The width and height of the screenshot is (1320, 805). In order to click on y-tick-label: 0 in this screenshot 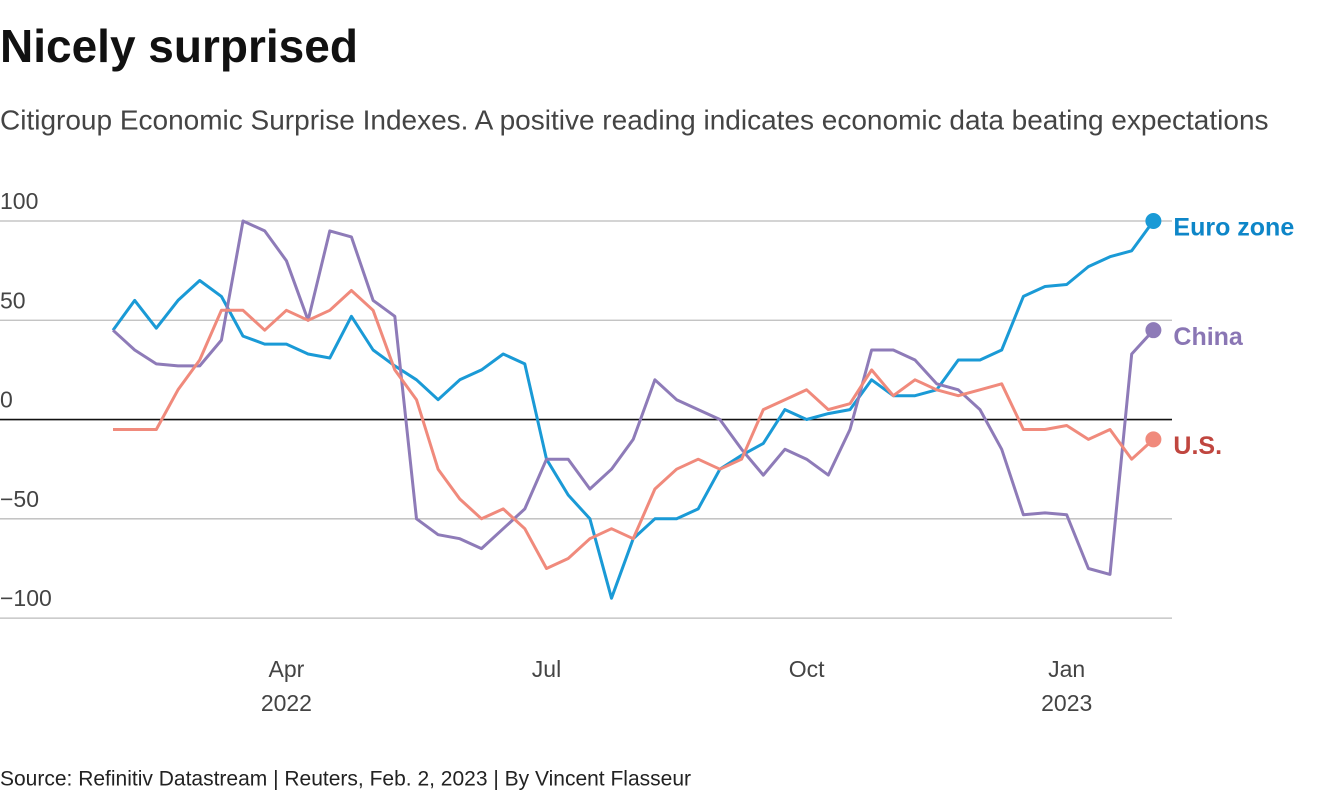, I will do `click(6, 400)`.